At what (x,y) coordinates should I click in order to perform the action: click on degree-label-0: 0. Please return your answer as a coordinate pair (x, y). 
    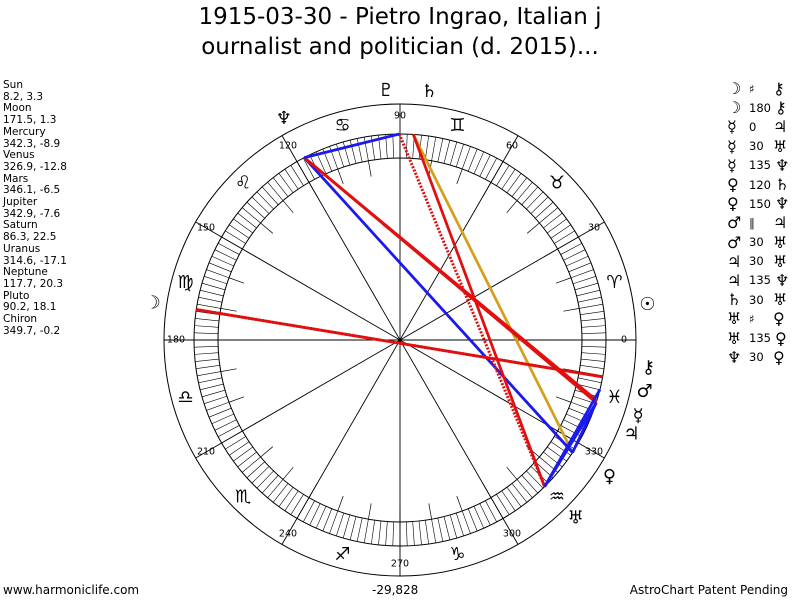
    Looking at the image, I should click on (624, 340).